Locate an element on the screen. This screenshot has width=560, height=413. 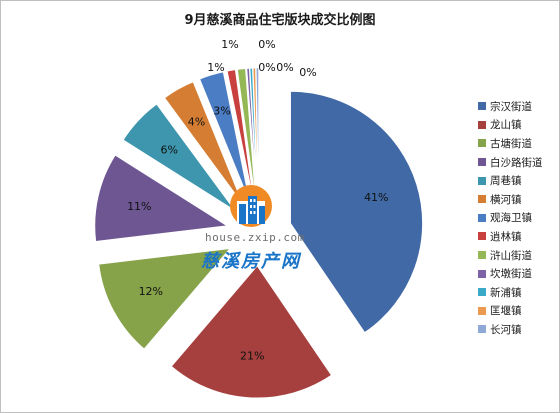
data-label-10: 0% is located at coordinates (266, 67).